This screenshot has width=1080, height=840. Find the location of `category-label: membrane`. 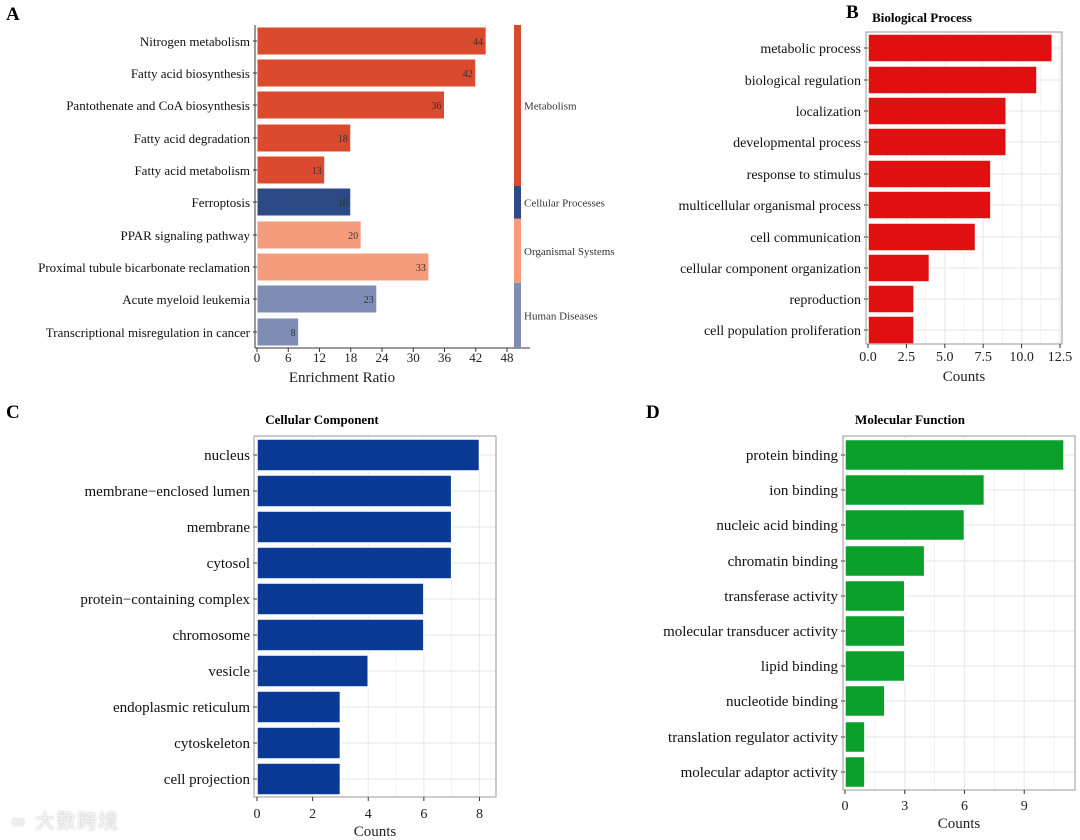

category-label: membrane is located at coordinates (219, 528).